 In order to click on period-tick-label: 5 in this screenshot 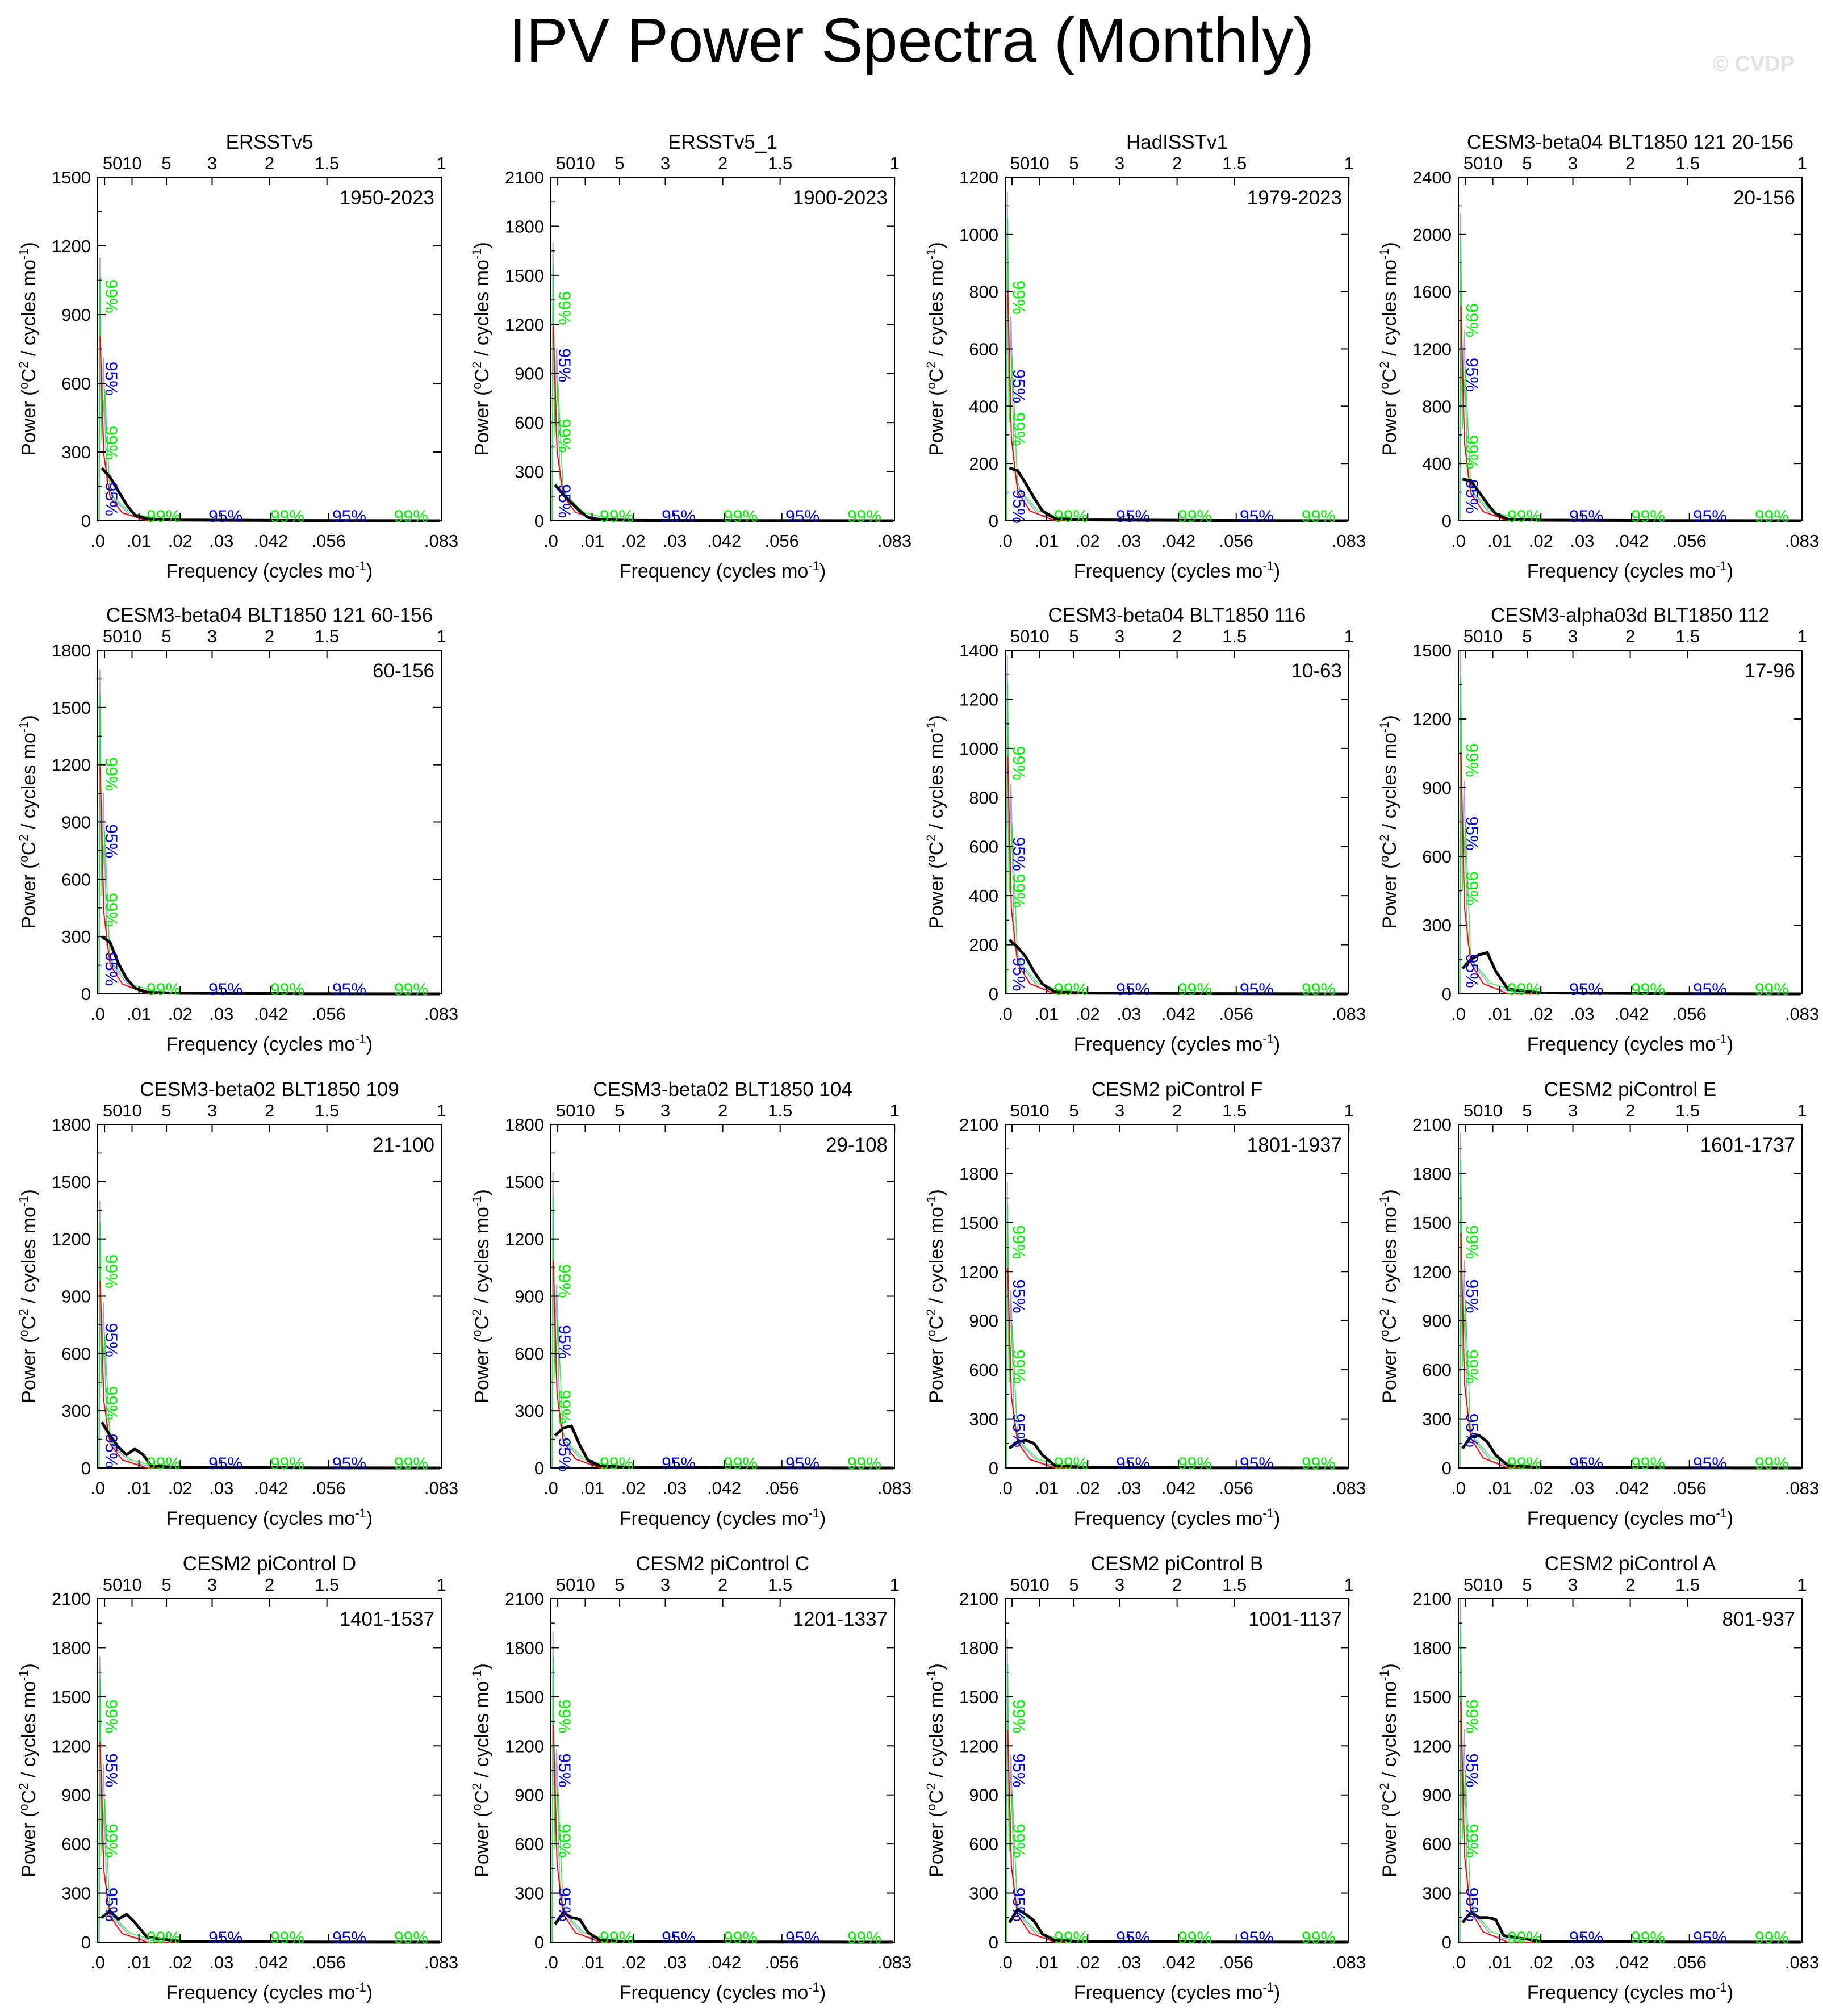, I will do `click(619, 1585)`.